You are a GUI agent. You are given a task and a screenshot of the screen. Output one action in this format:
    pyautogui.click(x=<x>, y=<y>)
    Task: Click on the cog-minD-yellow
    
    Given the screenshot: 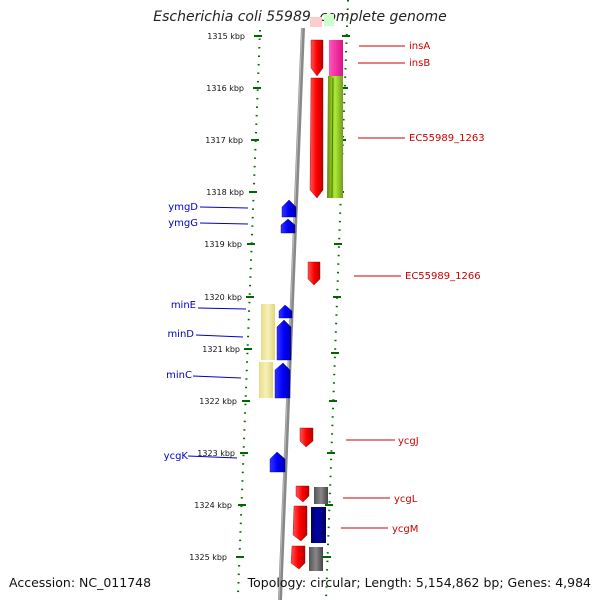 What is the action you would take?
    pyautogui.click(x=268, y=332)
    